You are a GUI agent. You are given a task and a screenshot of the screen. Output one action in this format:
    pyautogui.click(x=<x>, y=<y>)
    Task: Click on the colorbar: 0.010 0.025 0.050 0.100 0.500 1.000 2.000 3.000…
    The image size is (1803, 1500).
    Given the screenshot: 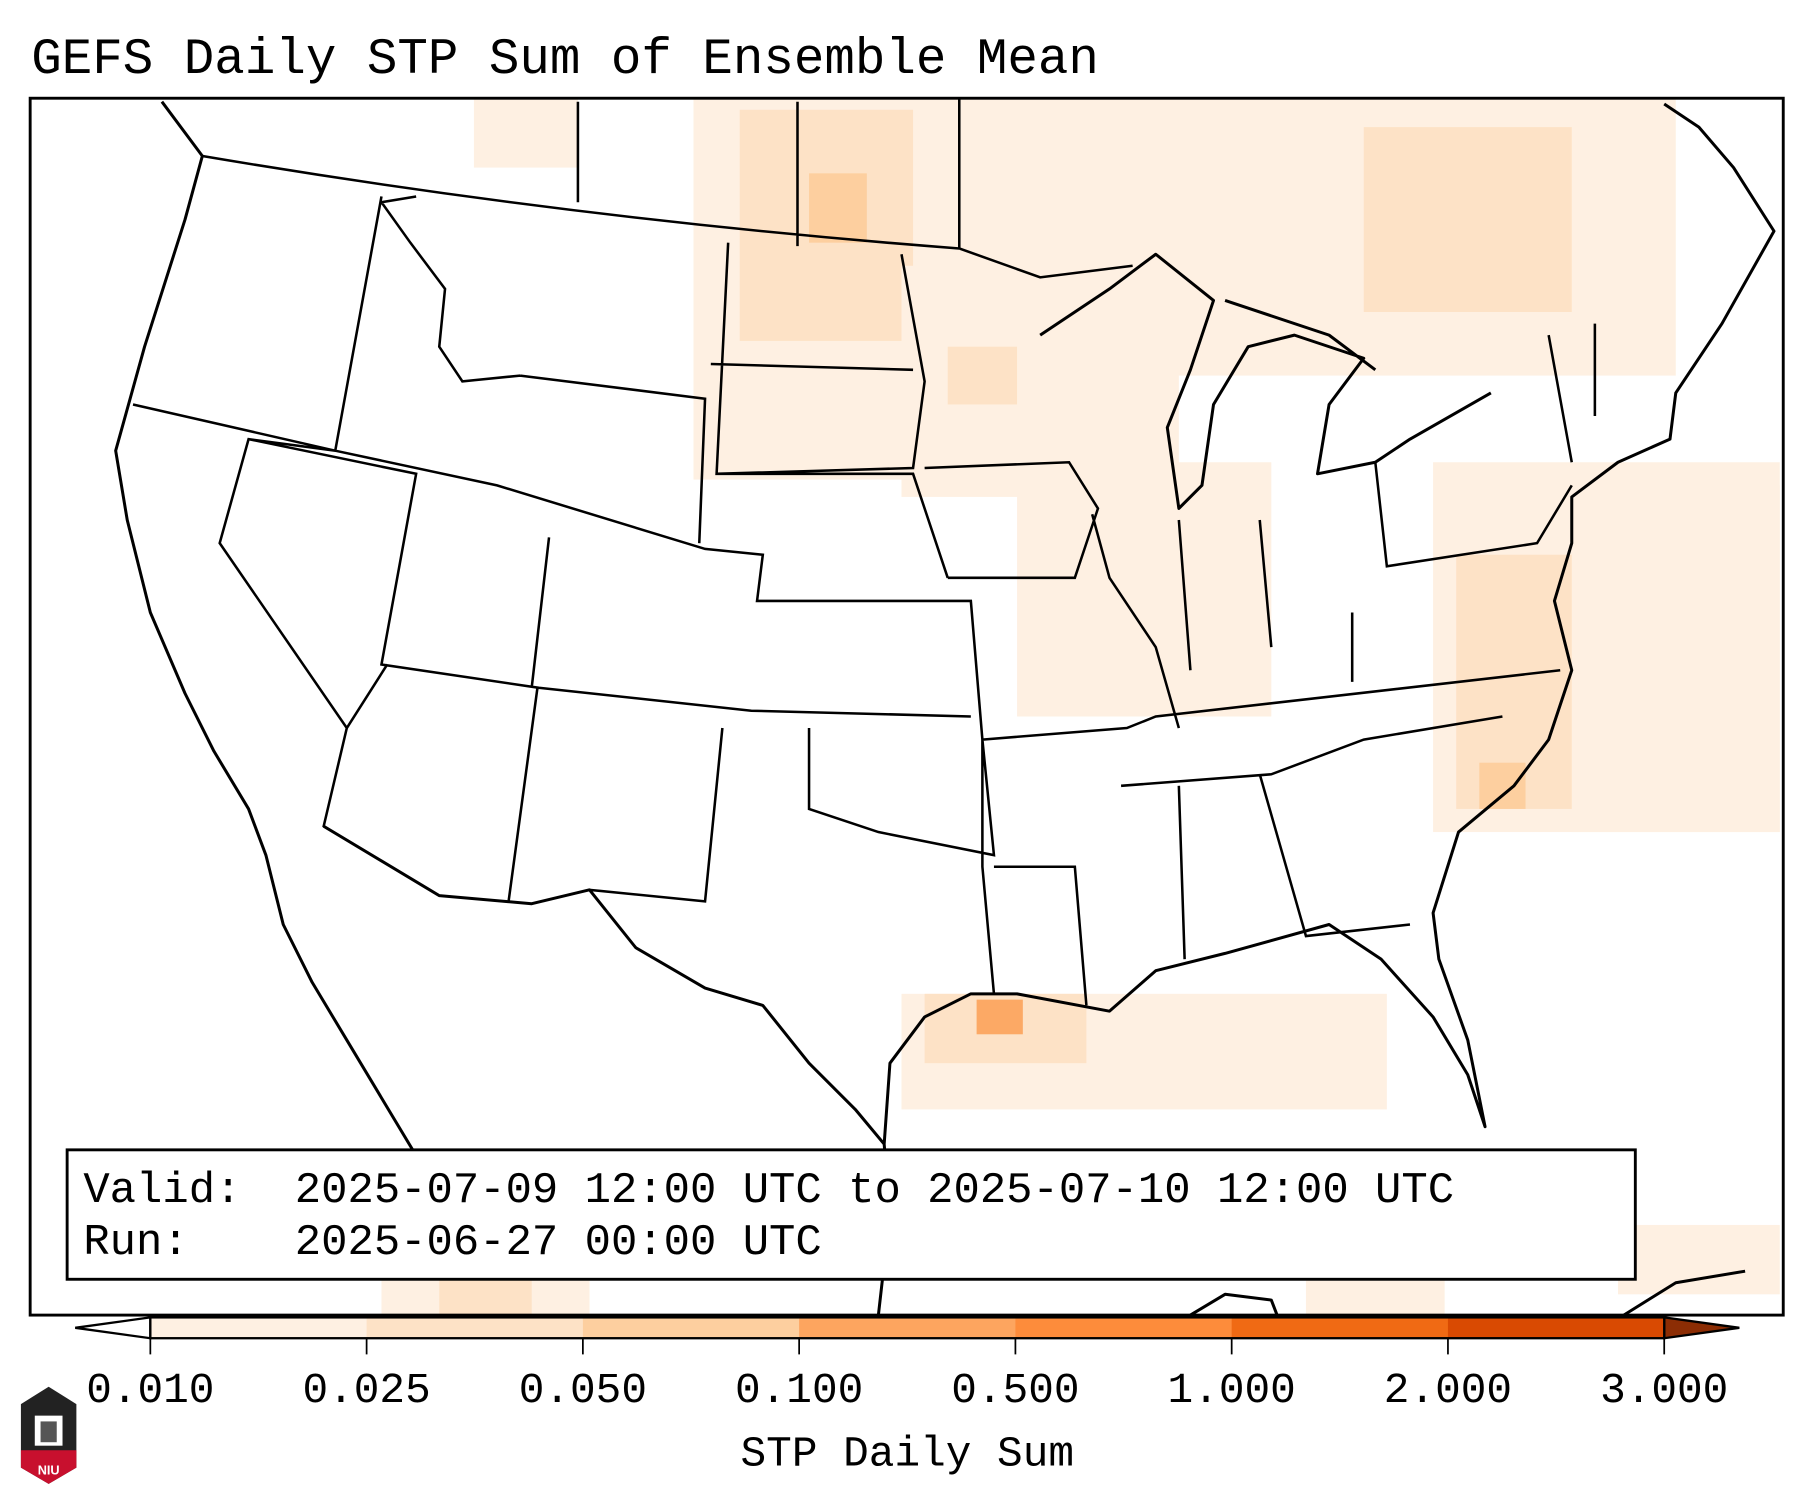 What is the action you would take?
    pyautogui.click(x=907, y=1397)
    